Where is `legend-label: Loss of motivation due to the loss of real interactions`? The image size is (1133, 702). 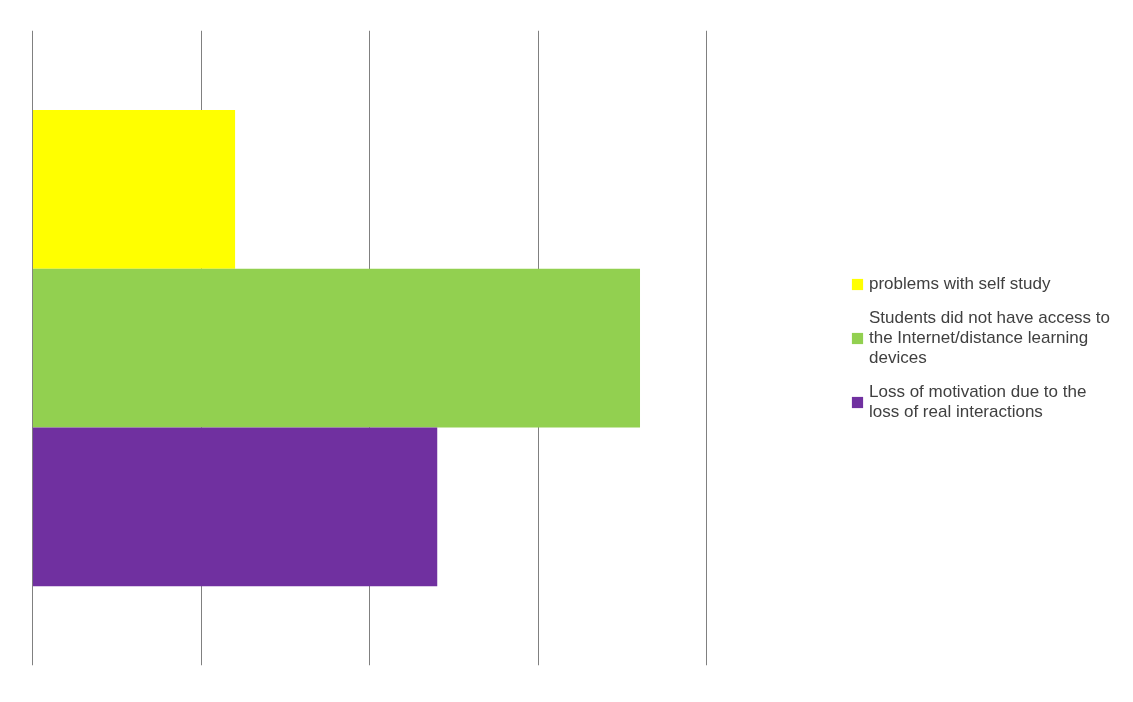 legend-label: Loss of motivation due to the loss of real interactions is located at coordinates (978, 401).